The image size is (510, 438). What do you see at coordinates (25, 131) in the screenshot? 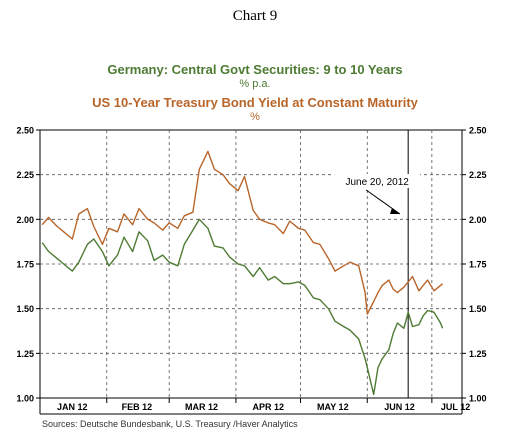
I see `y-tick-label-left: 2.50` at bounding box center [25, 131].